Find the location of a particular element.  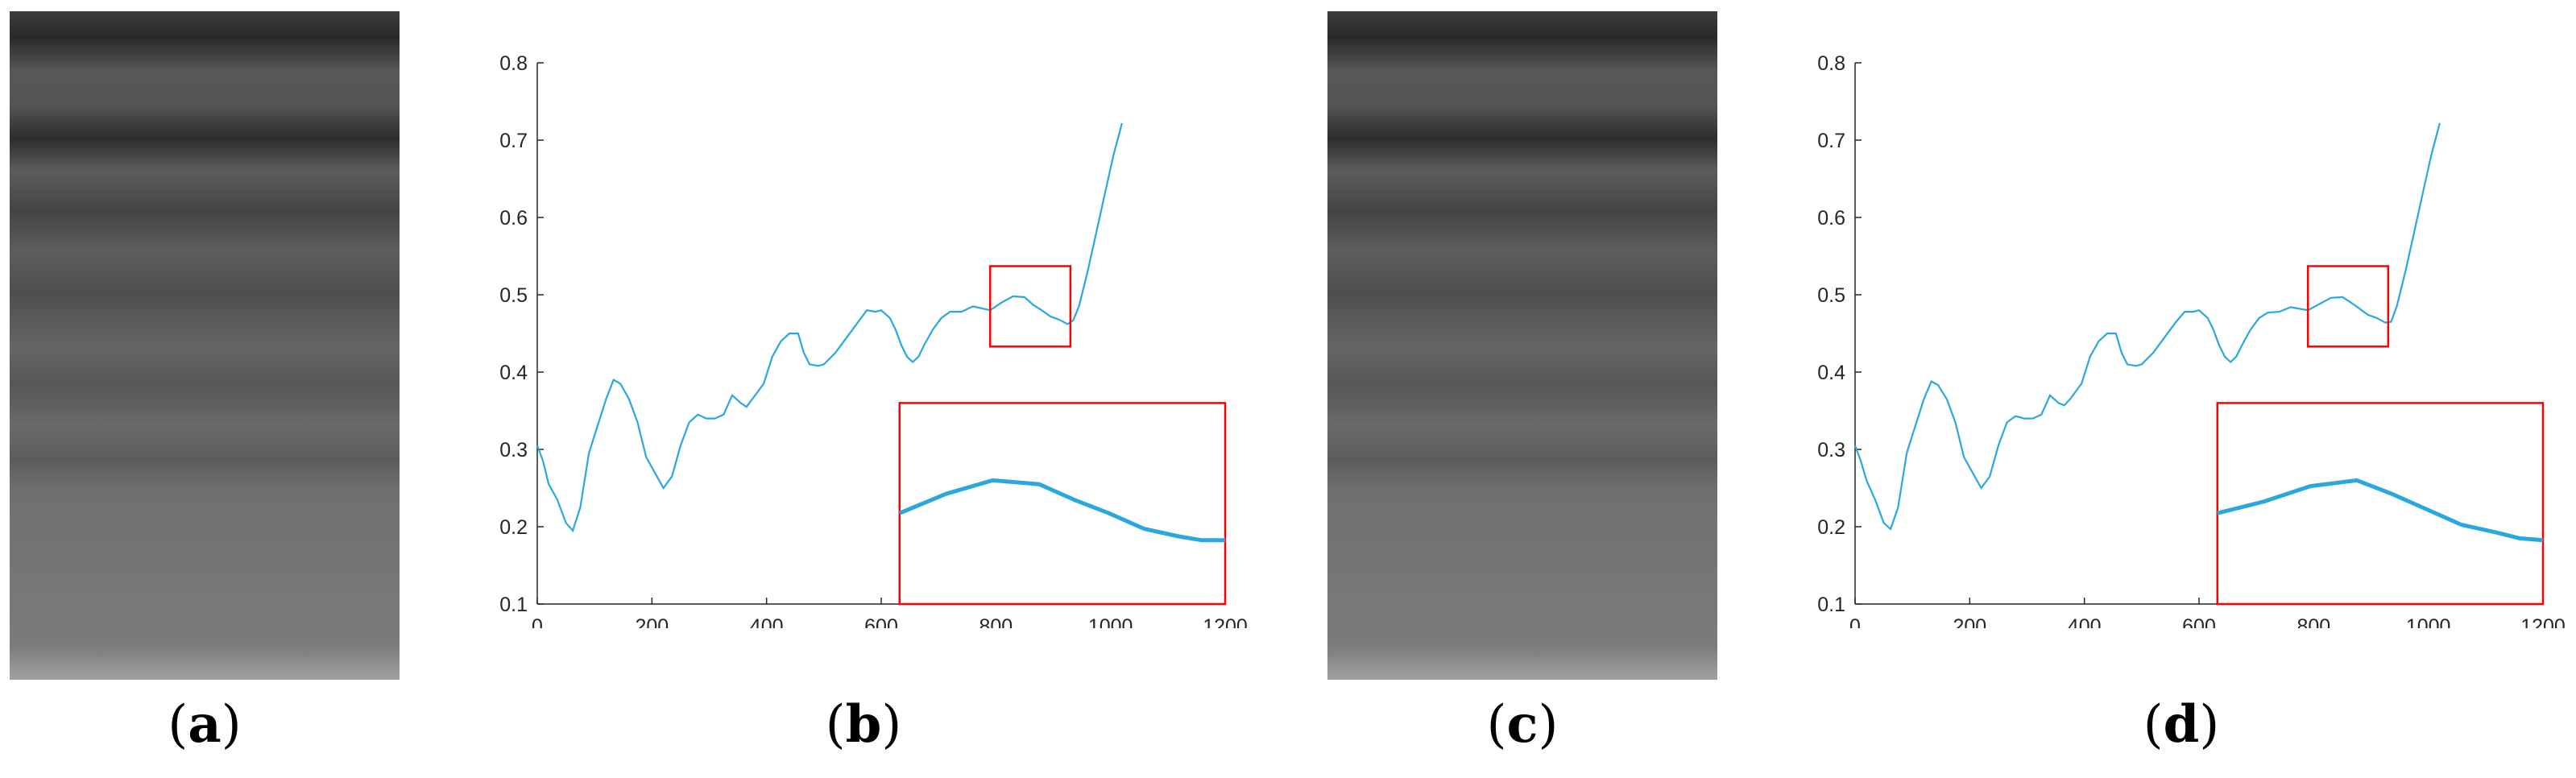

caption-b: (b) is located at coordinates (863, 724).